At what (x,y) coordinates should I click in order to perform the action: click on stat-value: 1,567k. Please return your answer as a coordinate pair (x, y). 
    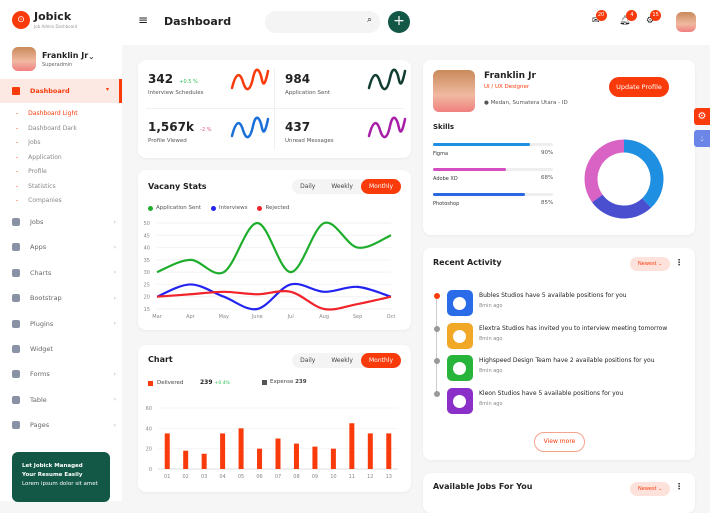
    Looking at the image, I should click on (171, 127).